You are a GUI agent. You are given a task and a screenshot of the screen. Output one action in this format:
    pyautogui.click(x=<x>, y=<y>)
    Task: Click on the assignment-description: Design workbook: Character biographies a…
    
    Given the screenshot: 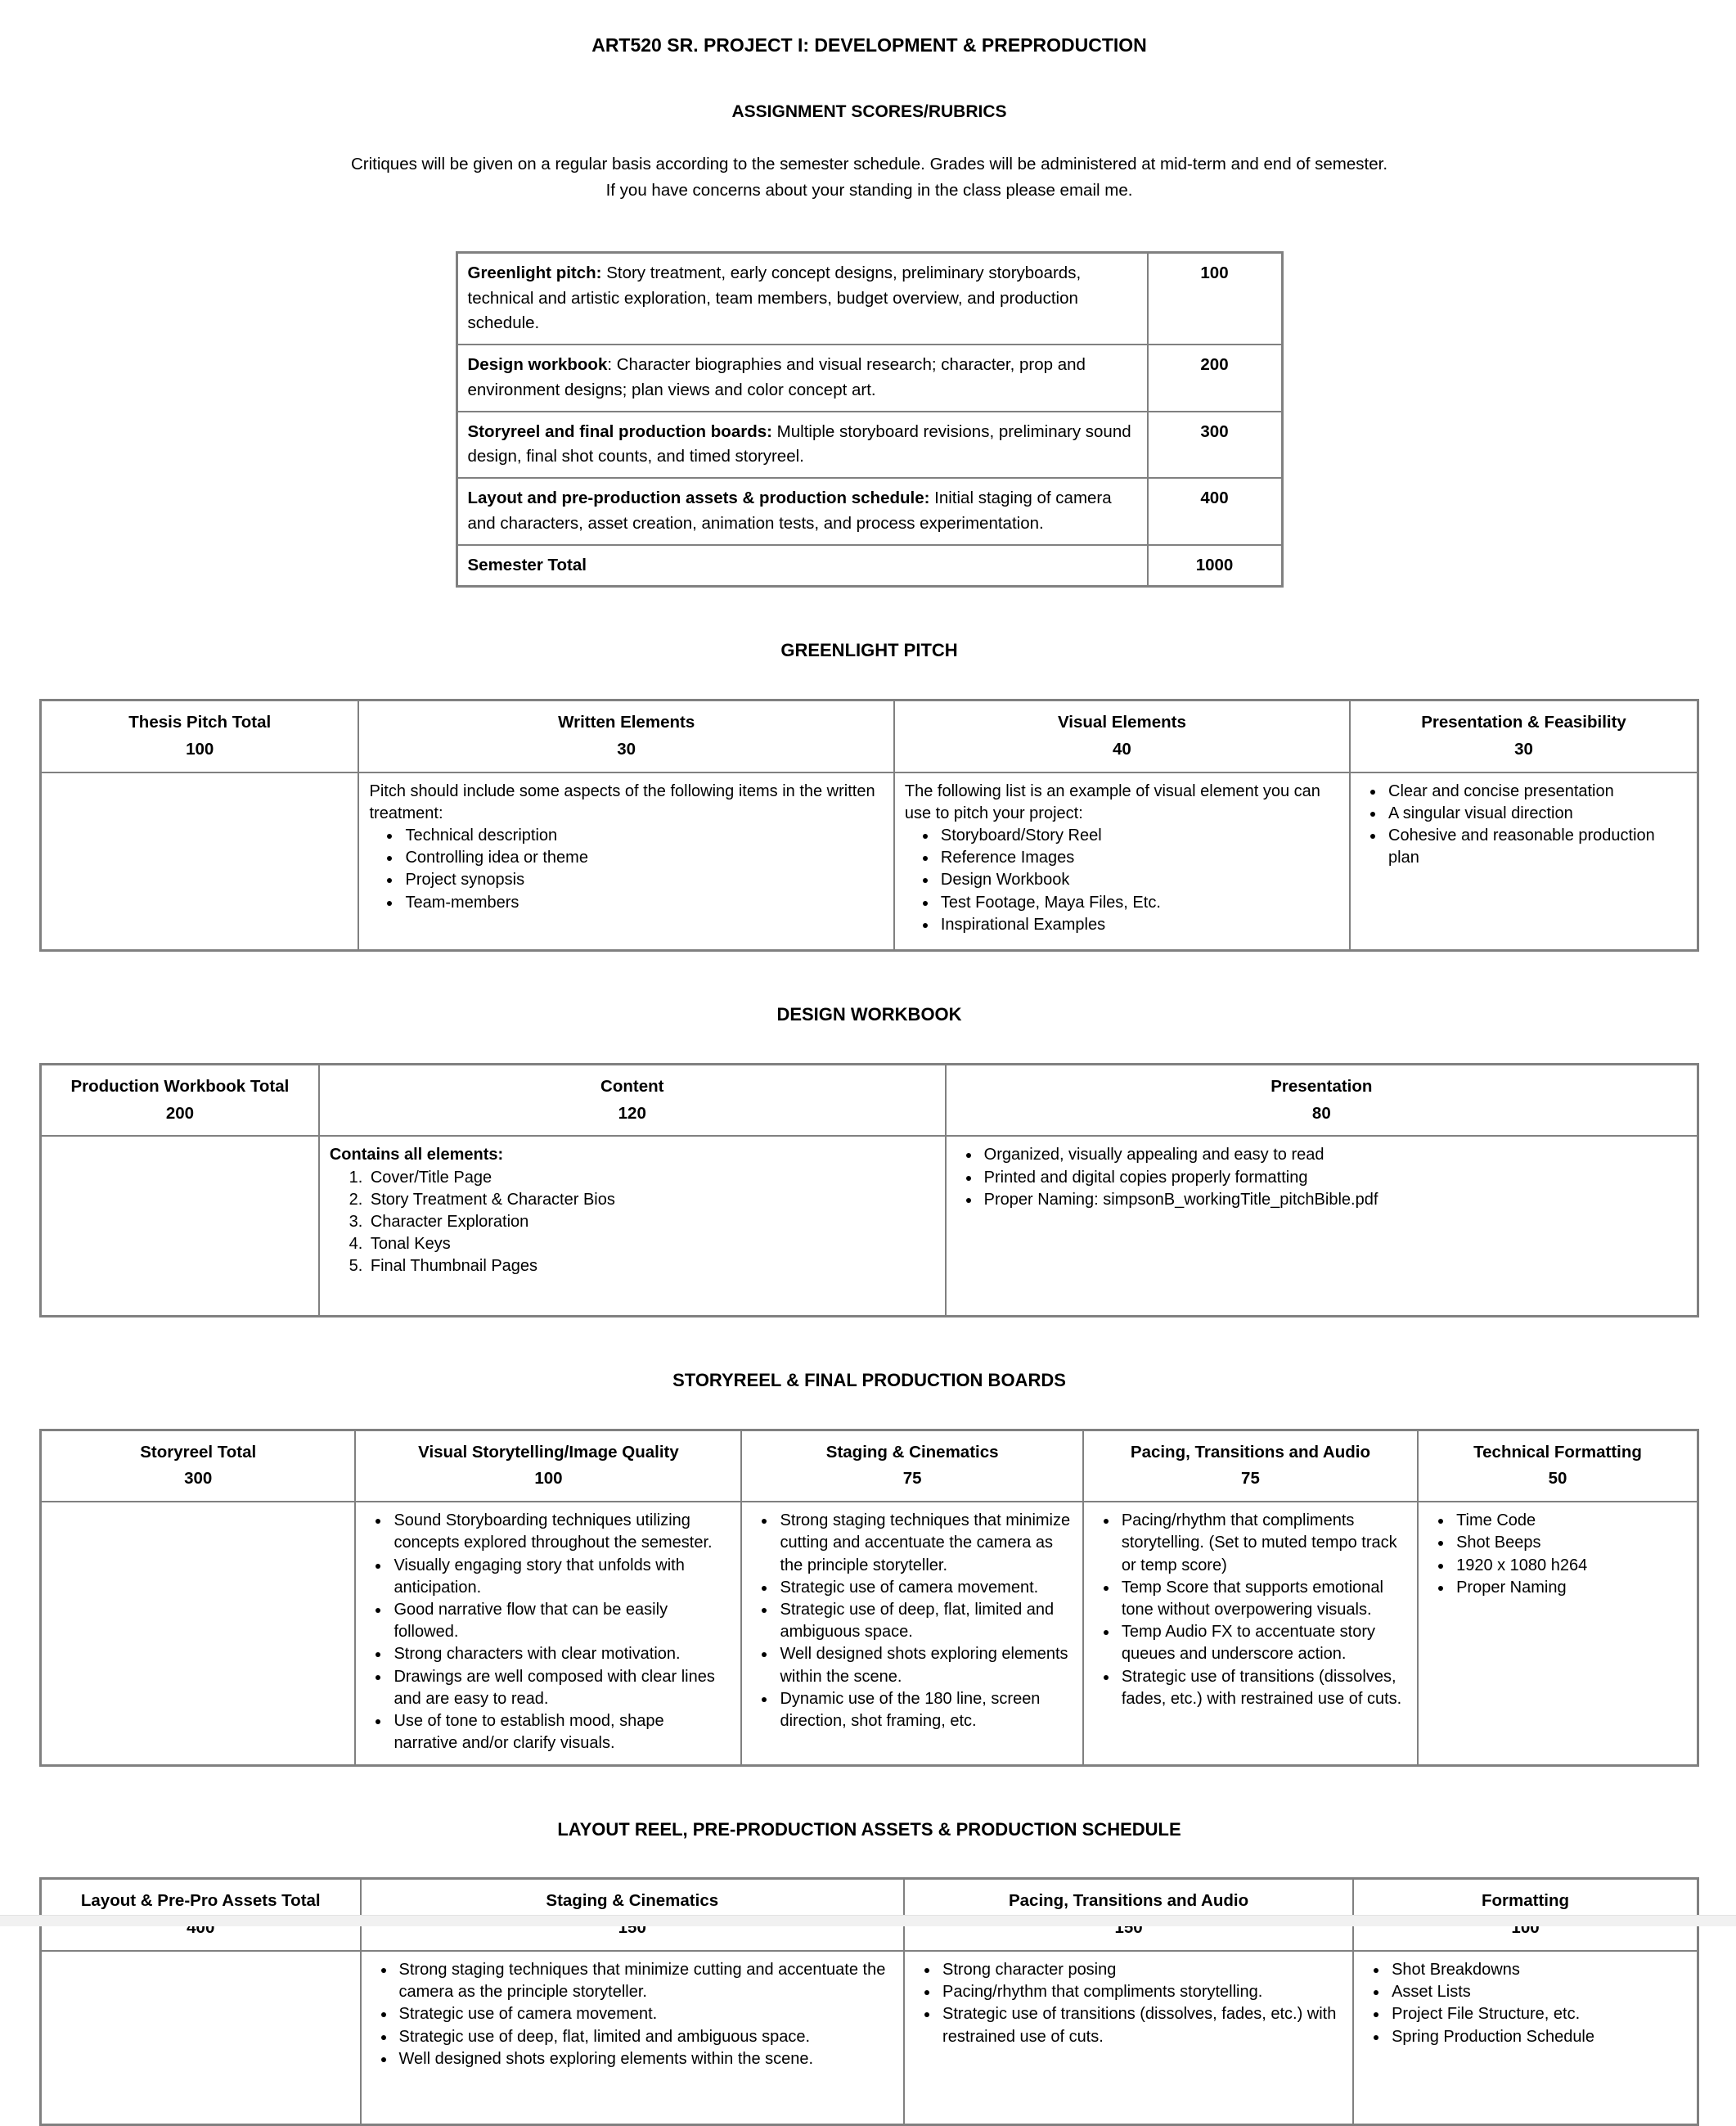 What is the action you would take?
    pyautogui.click(x=802, y=378)
    